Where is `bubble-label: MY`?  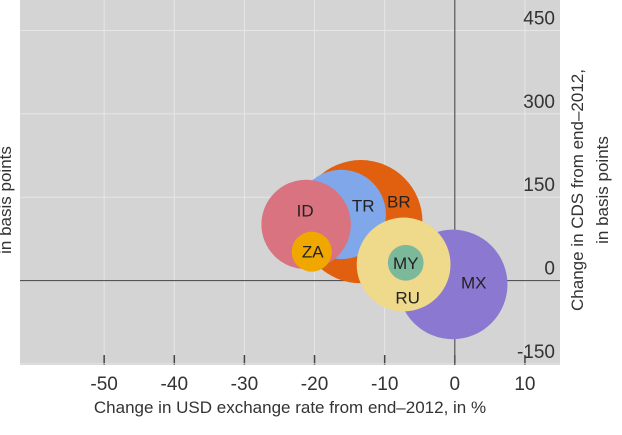 bubble-label: MY is located at coordinates (406, 263).